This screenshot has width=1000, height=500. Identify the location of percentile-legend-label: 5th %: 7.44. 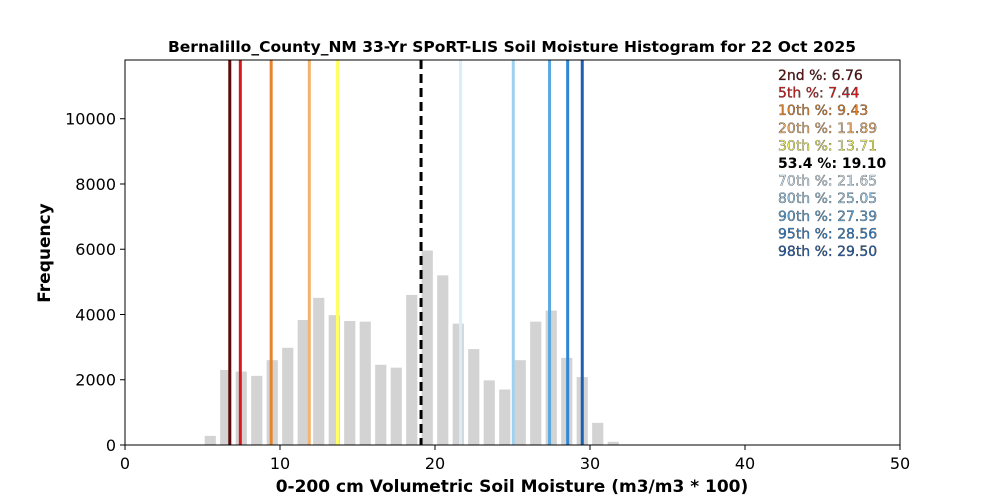
(818, 94).